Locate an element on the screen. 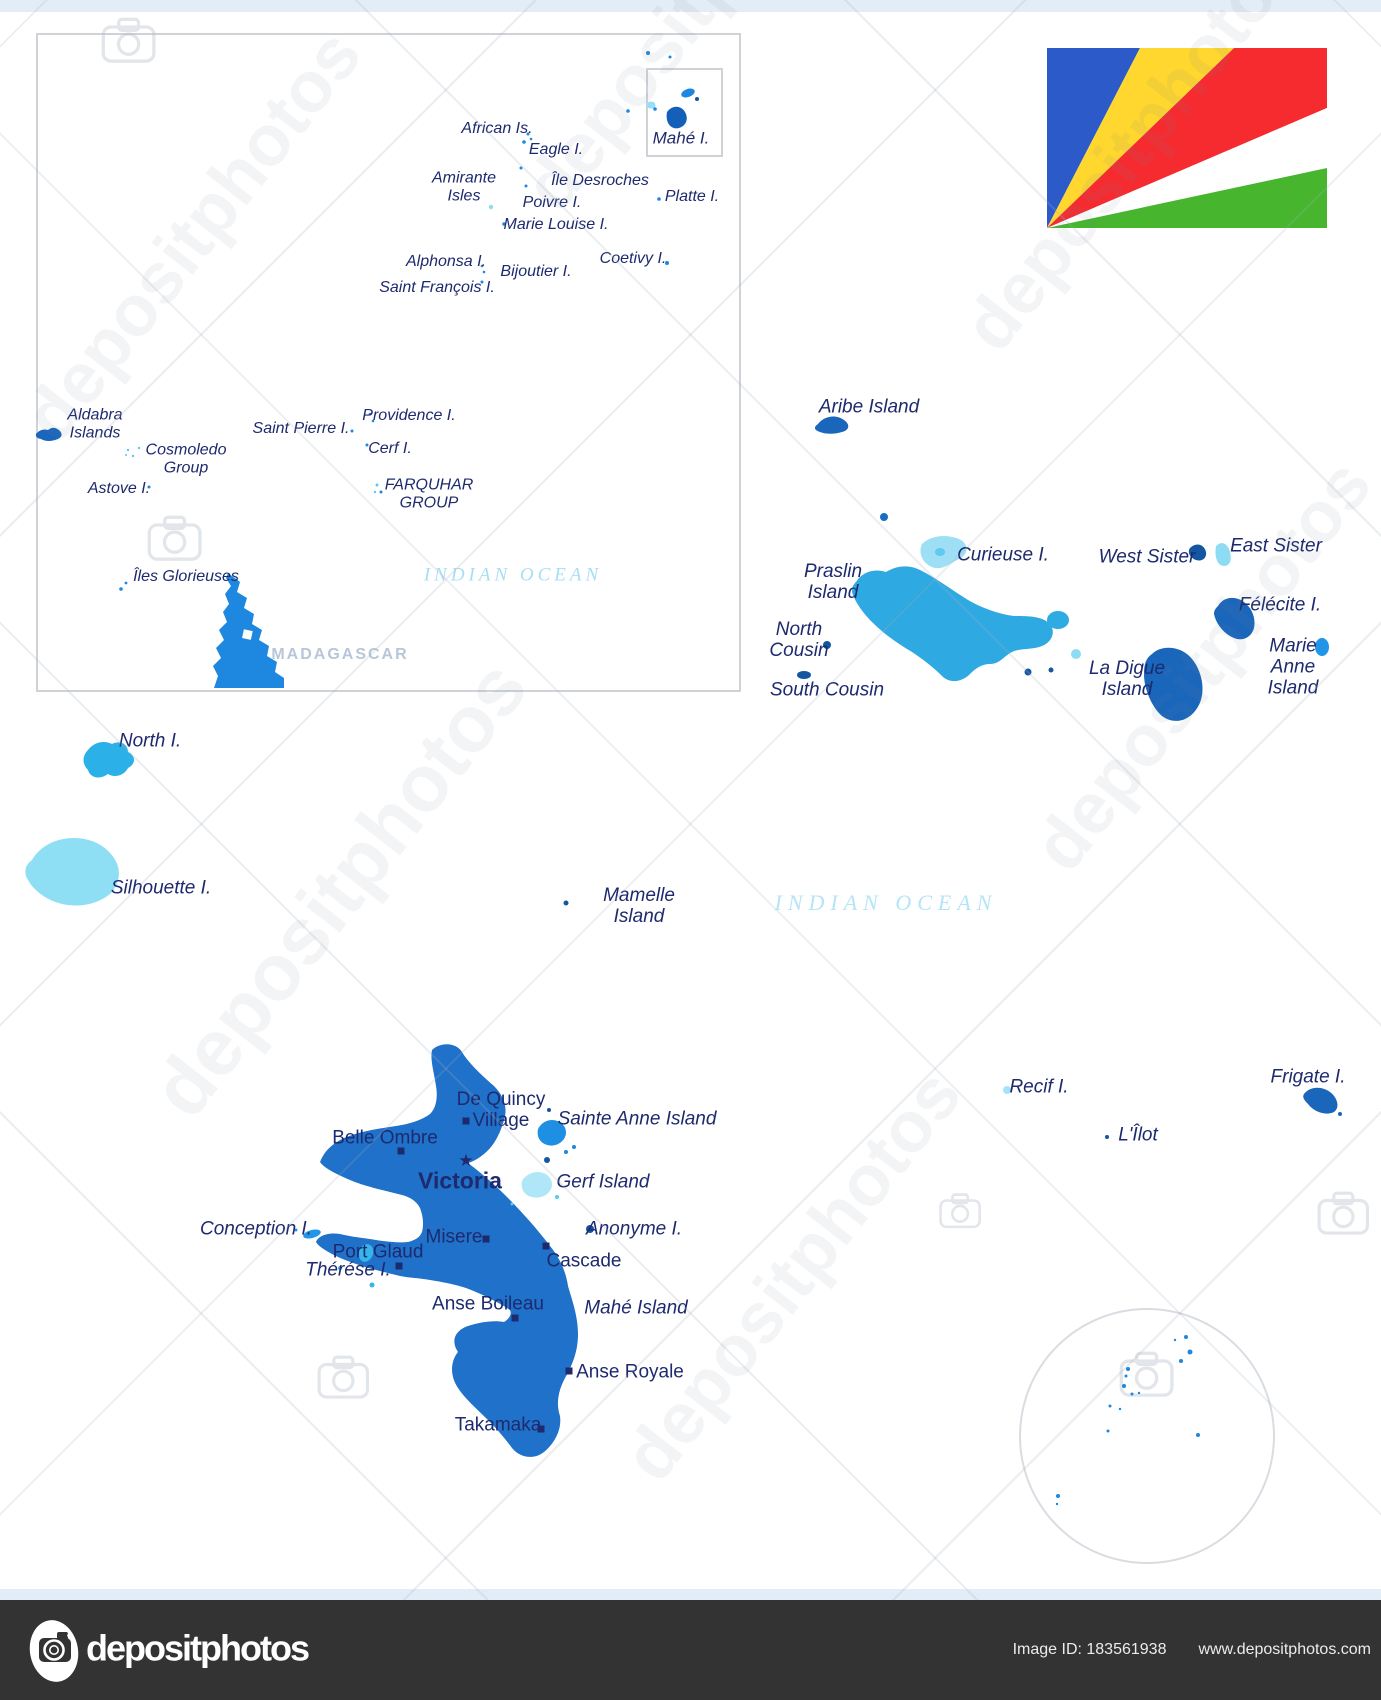  label-west-sister: West Sister is located at coordinates (1147, 557).